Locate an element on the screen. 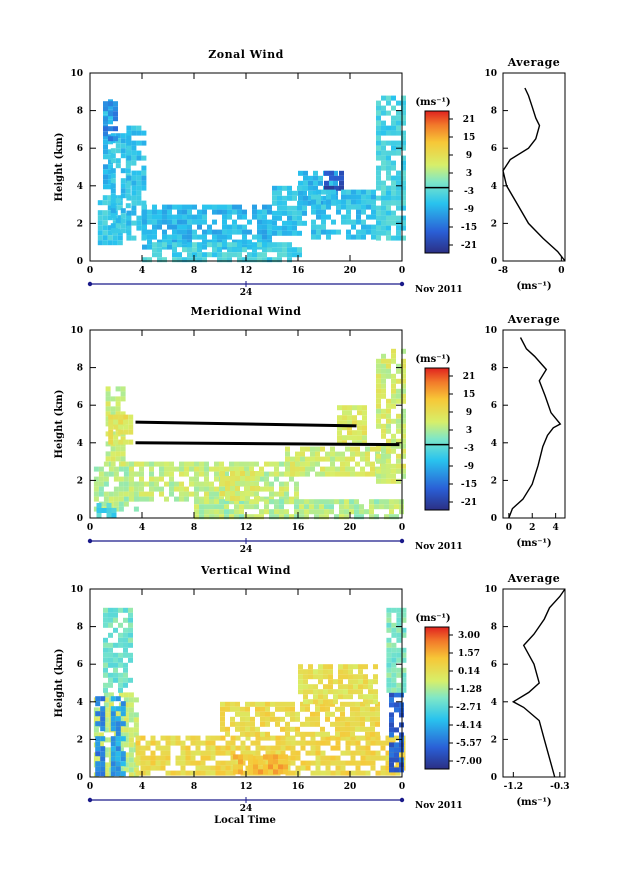 The image size is (617, 873). colorbar-tick-label: 9 is located at coordinates (469, 413).